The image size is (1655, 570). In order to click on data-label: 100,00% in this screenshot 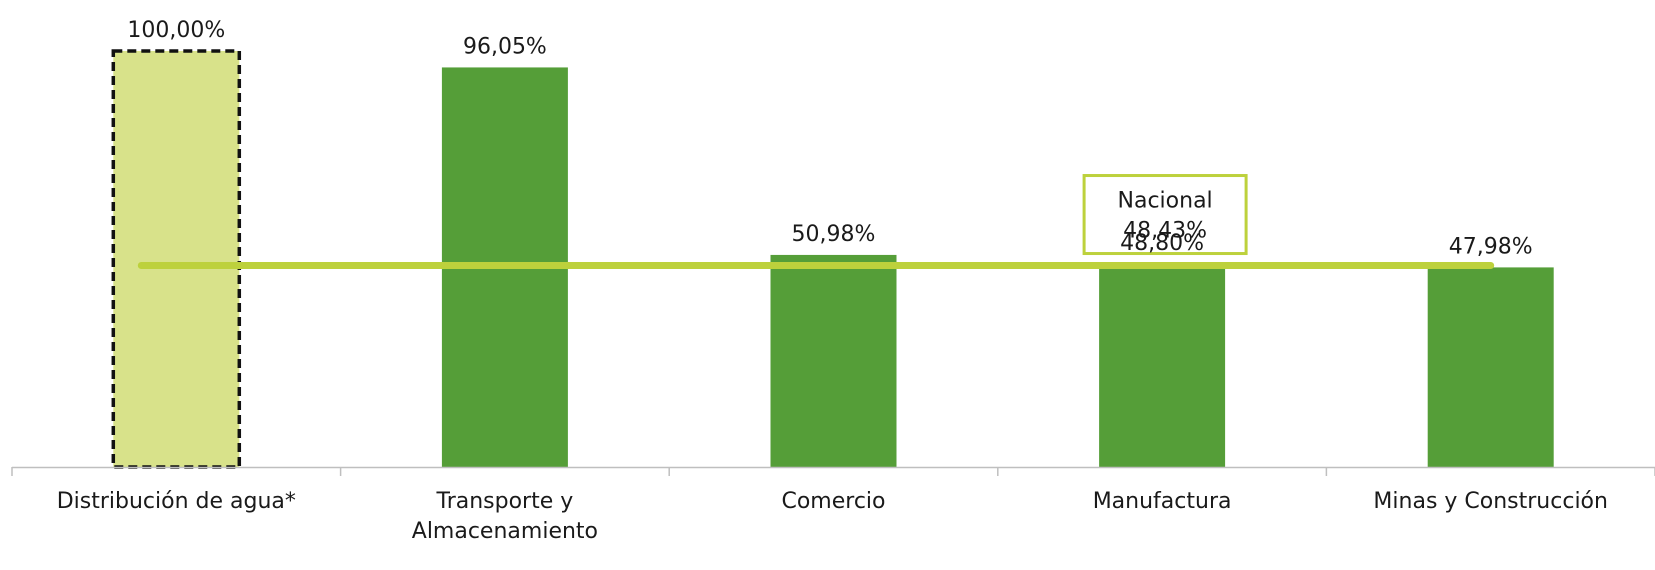, I will do `click(176, 30)`.